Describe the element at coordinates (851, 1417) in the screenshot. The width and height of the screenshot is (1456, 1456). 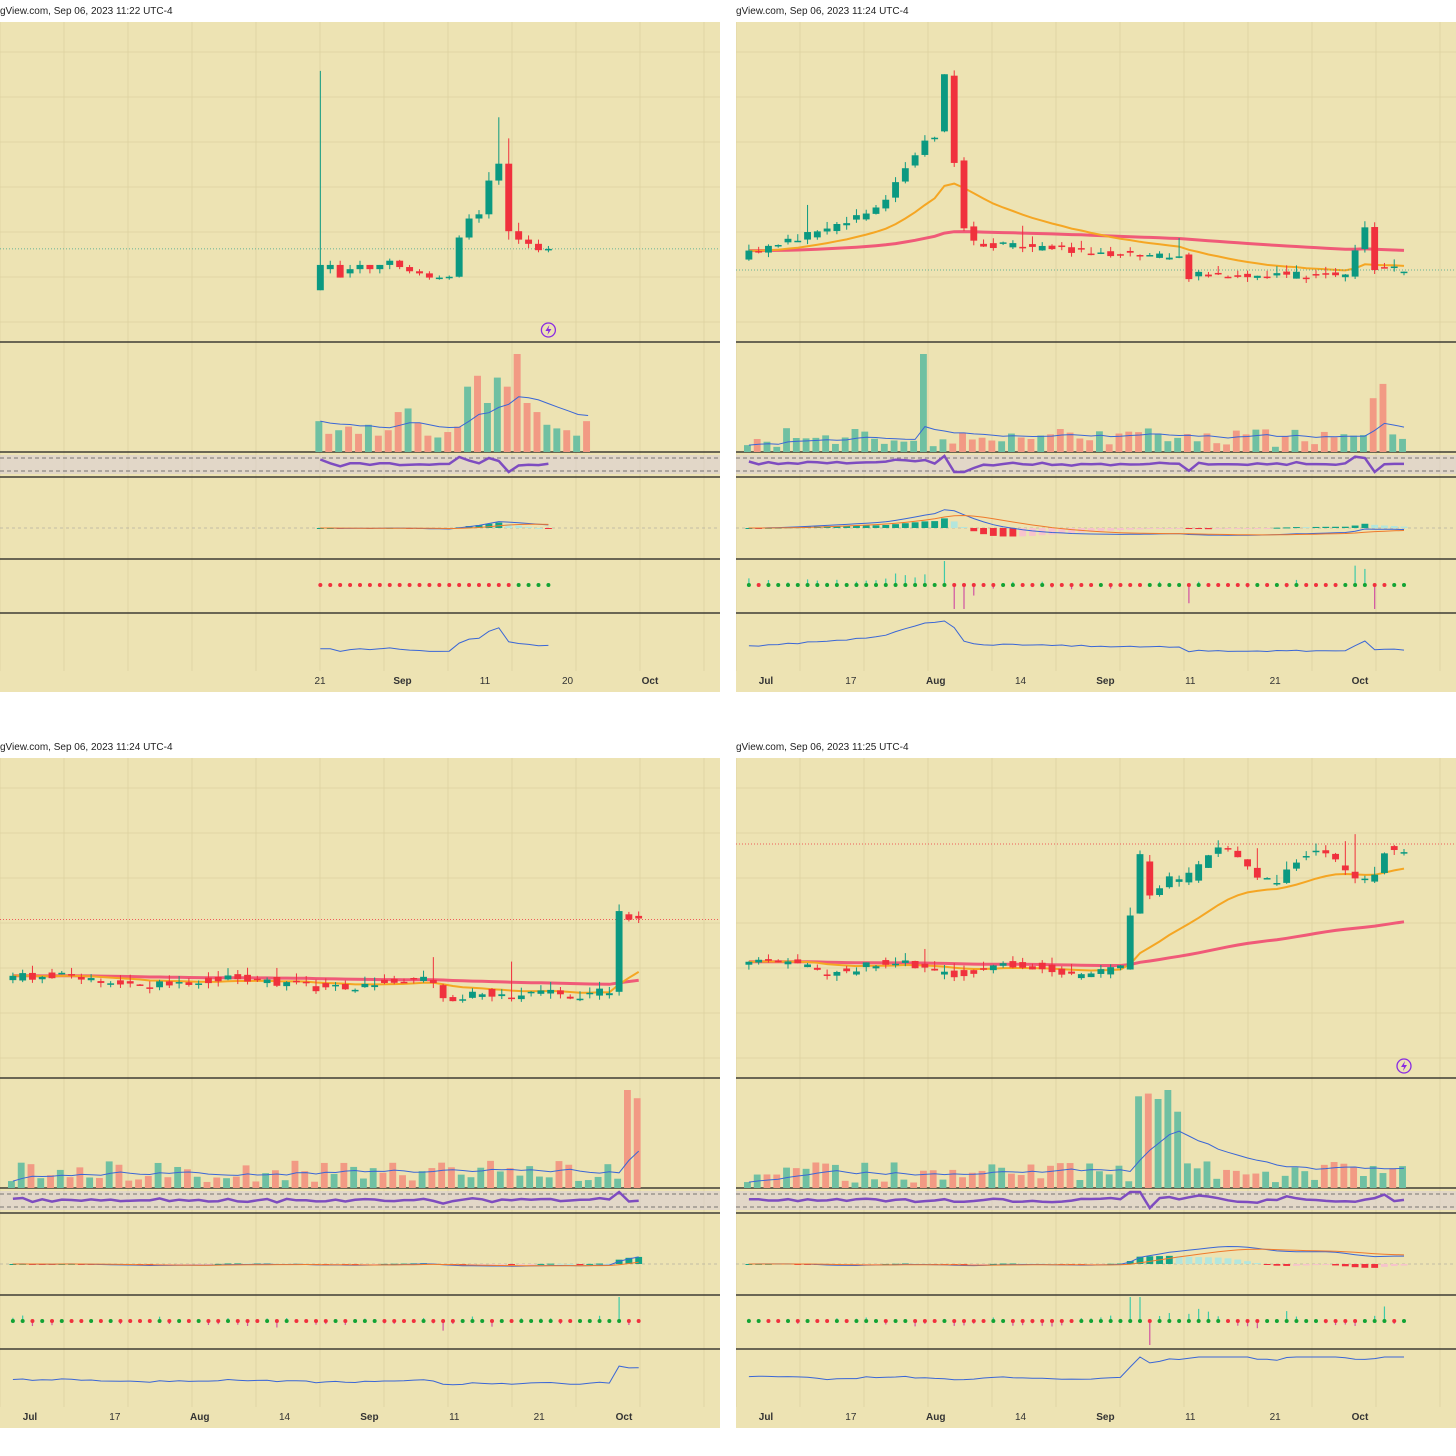
I see `x-tick-label: 17` at that location.